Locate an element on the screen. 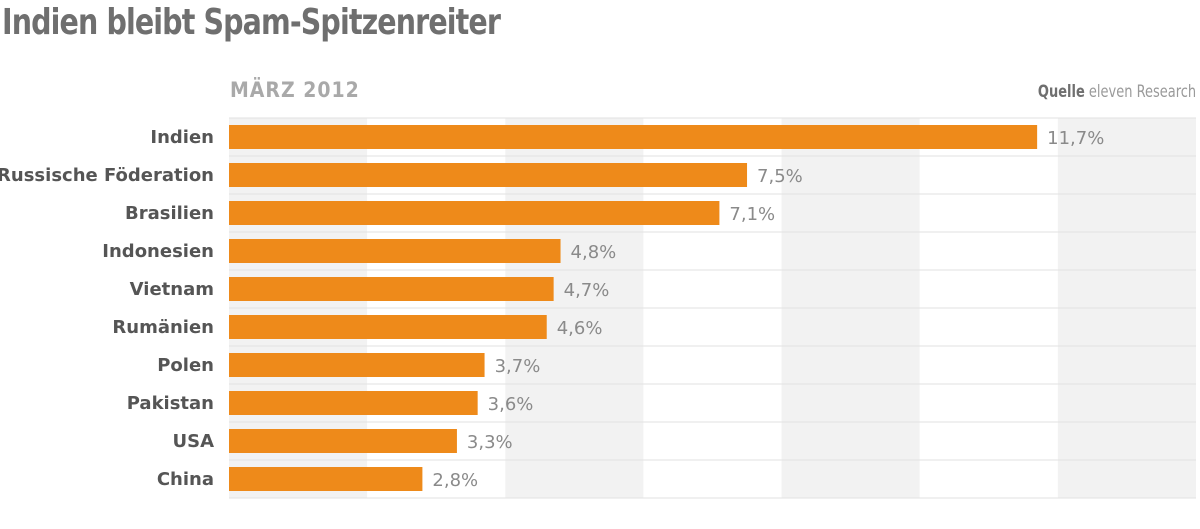 The width and height of the screenshot is (1200, 529). data-label: 4,8% is located at coordinates (594, 252).